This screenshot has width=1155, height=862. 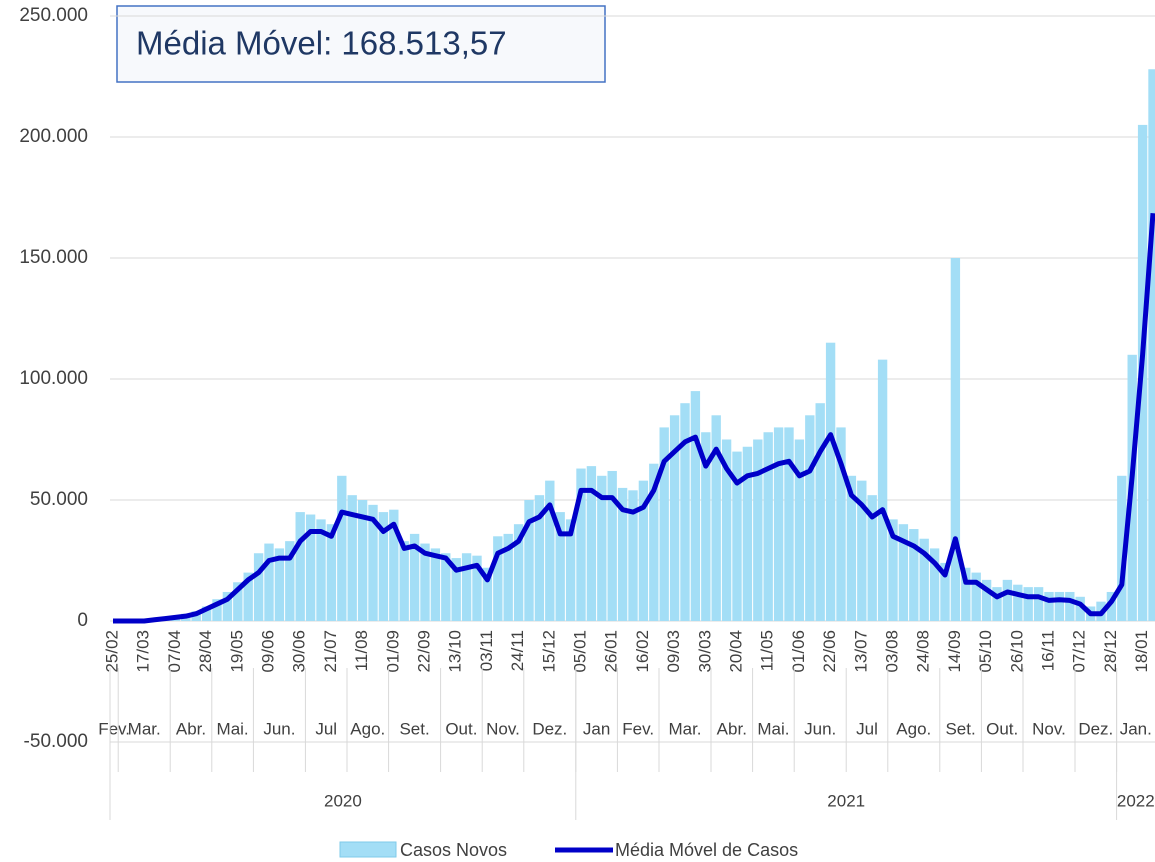 I want to click on y-tick-label: 250.000, so click(x=53, y=15).